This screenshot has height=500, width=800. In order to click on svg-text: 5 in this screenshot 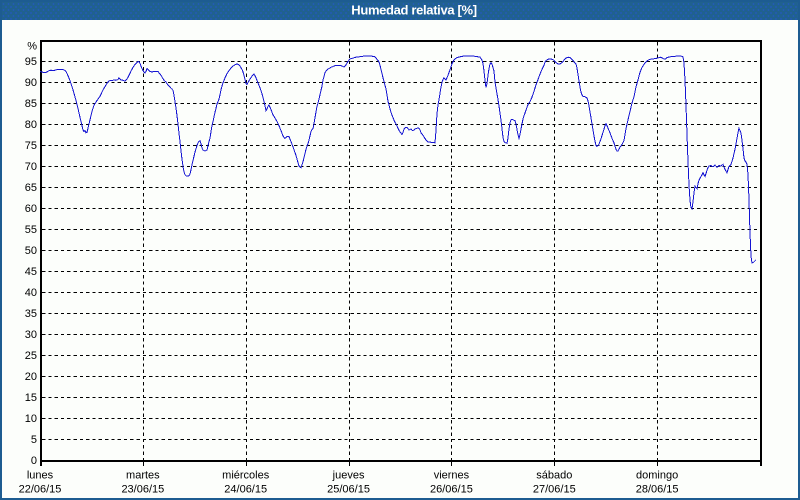, I will do `click(34, 440)`.